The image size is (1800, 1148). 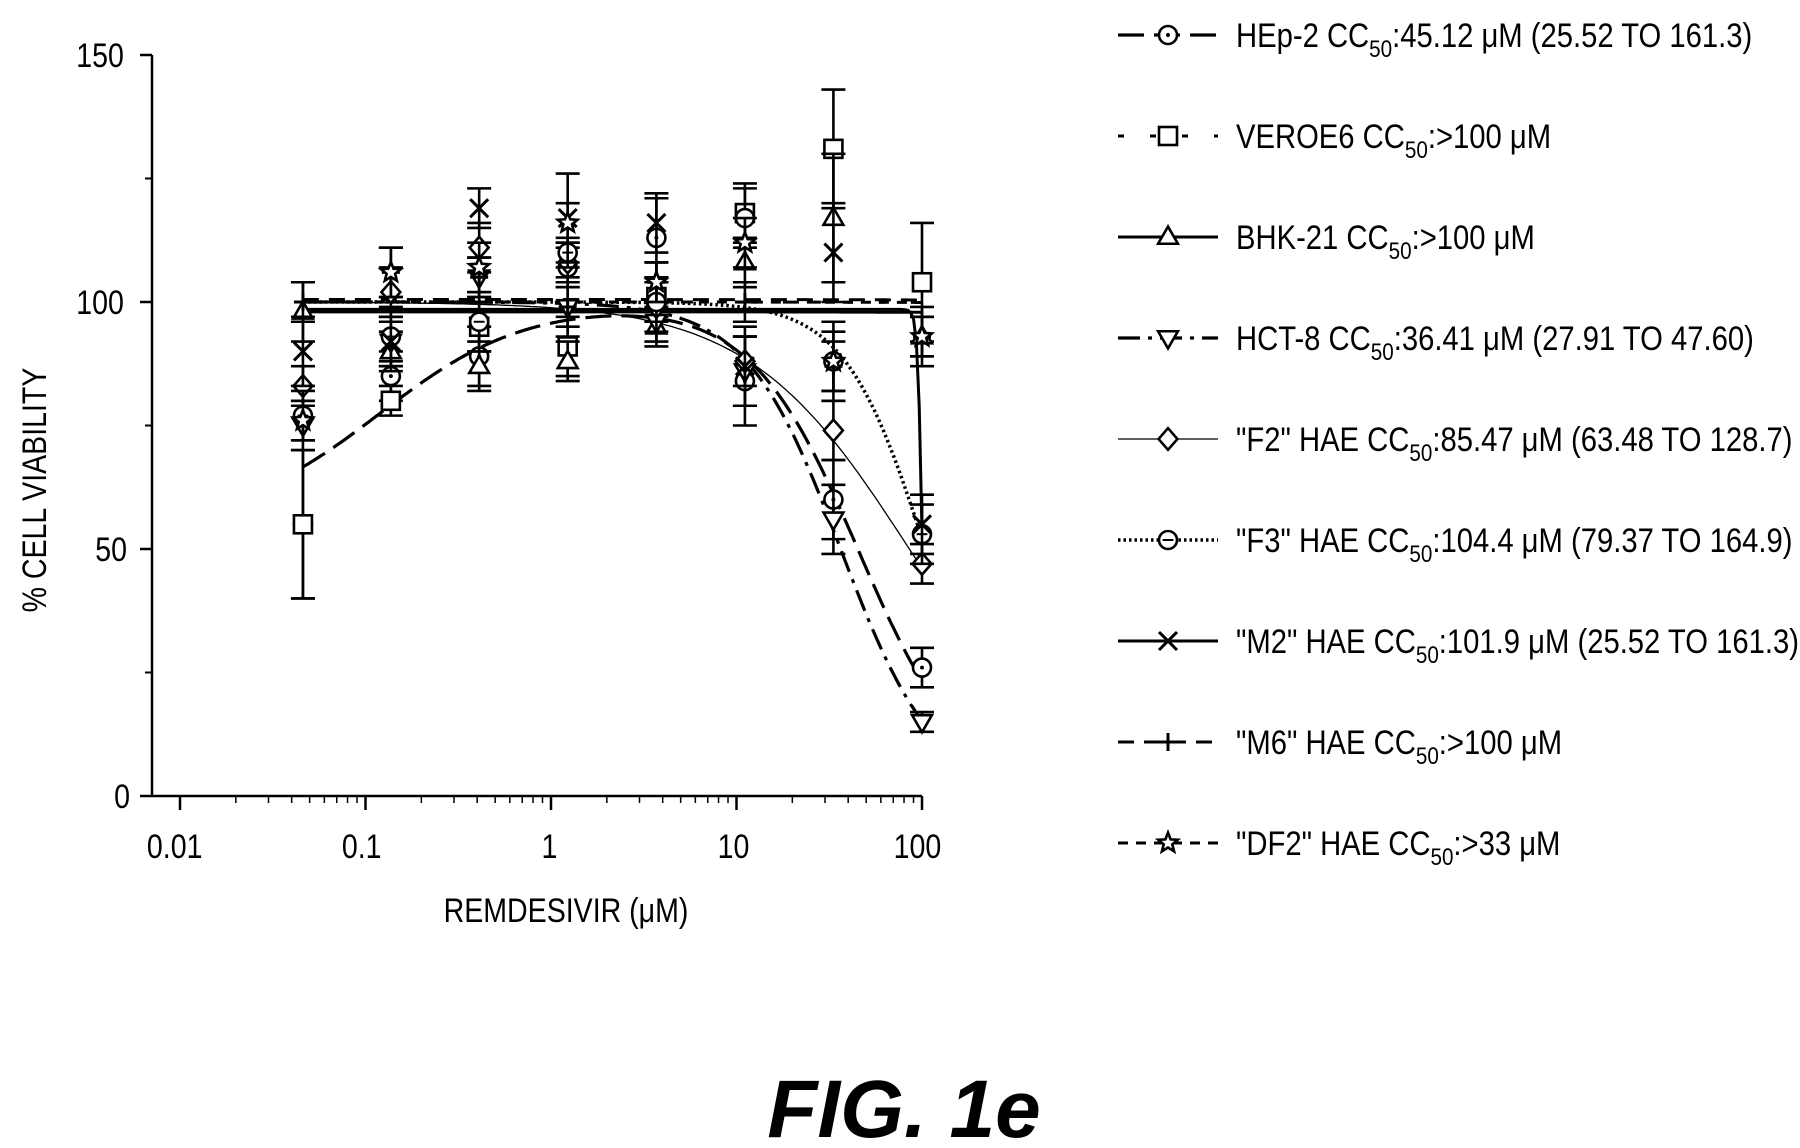 I want to click on x-tick-label: 0.01, so click(x=175, y=847).